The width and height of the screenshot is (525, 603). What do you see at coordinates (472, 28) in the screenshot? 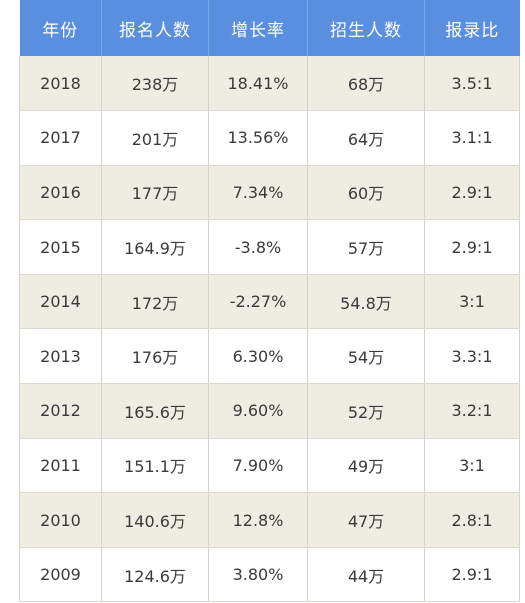
I see `header-ratio: 报录比` at bounding box center [472, 28].